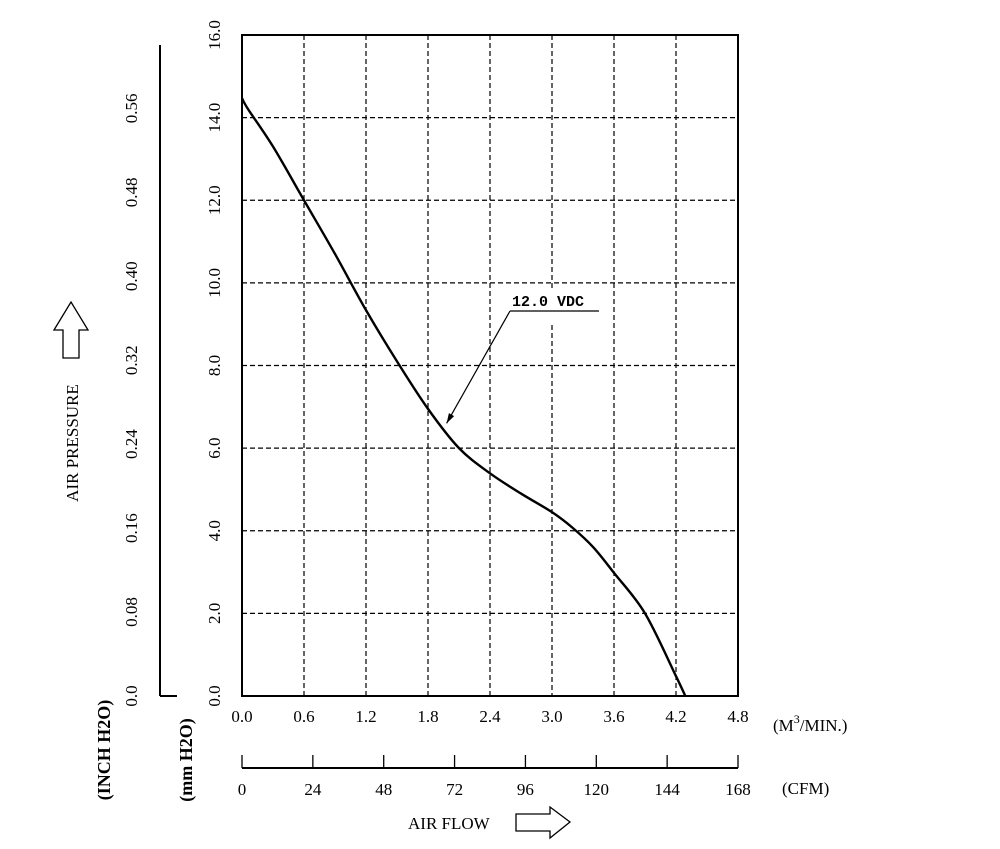 Image resolution: width=1000 pixels, height=849 pixels. Describe the element at coordinates (597, 789) in the screenshot. I see `cfm-tick-label: 120` at that location.